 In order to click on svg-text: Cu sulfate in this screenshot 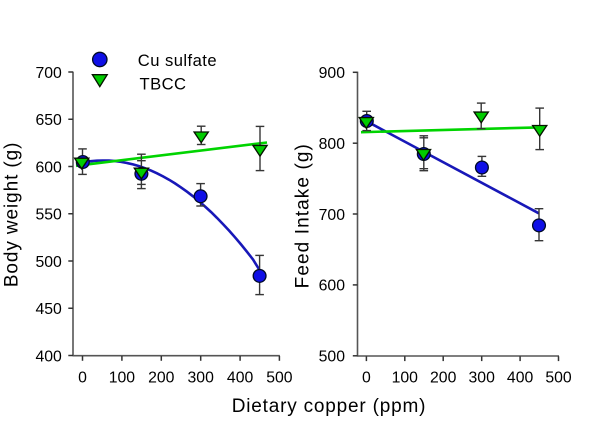, I will do `click(177, 60)`.